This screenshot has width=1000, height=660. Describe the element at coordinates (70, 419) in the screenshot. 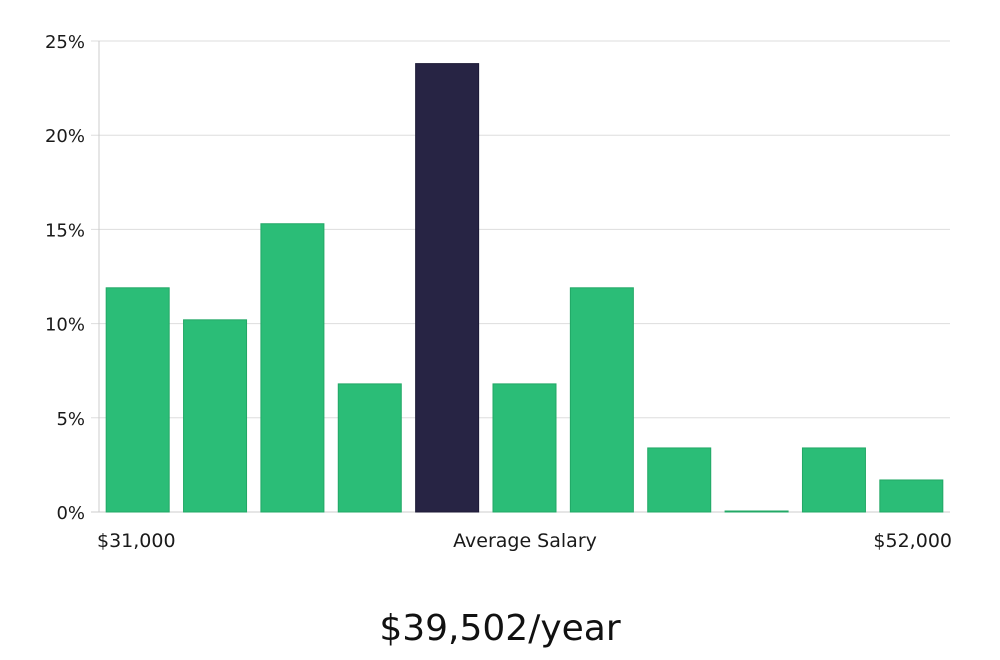

I see `y-tick-label: 5%` at that location.